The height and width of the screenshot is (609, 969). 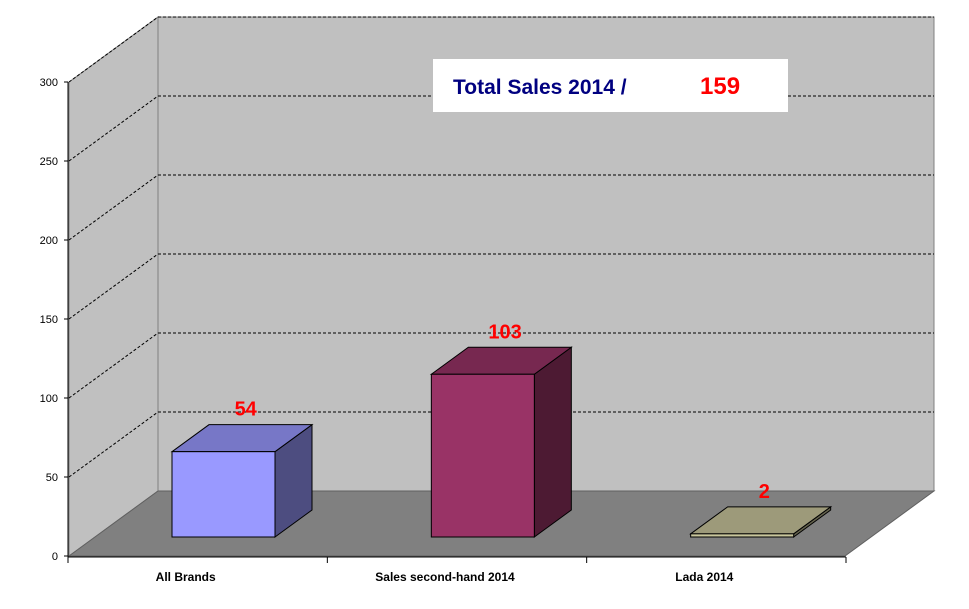 What do you see at coordinates (49, 399) in the screenshot?
I see `y-tick-label-2: 100` at bounding box center [49, 399].